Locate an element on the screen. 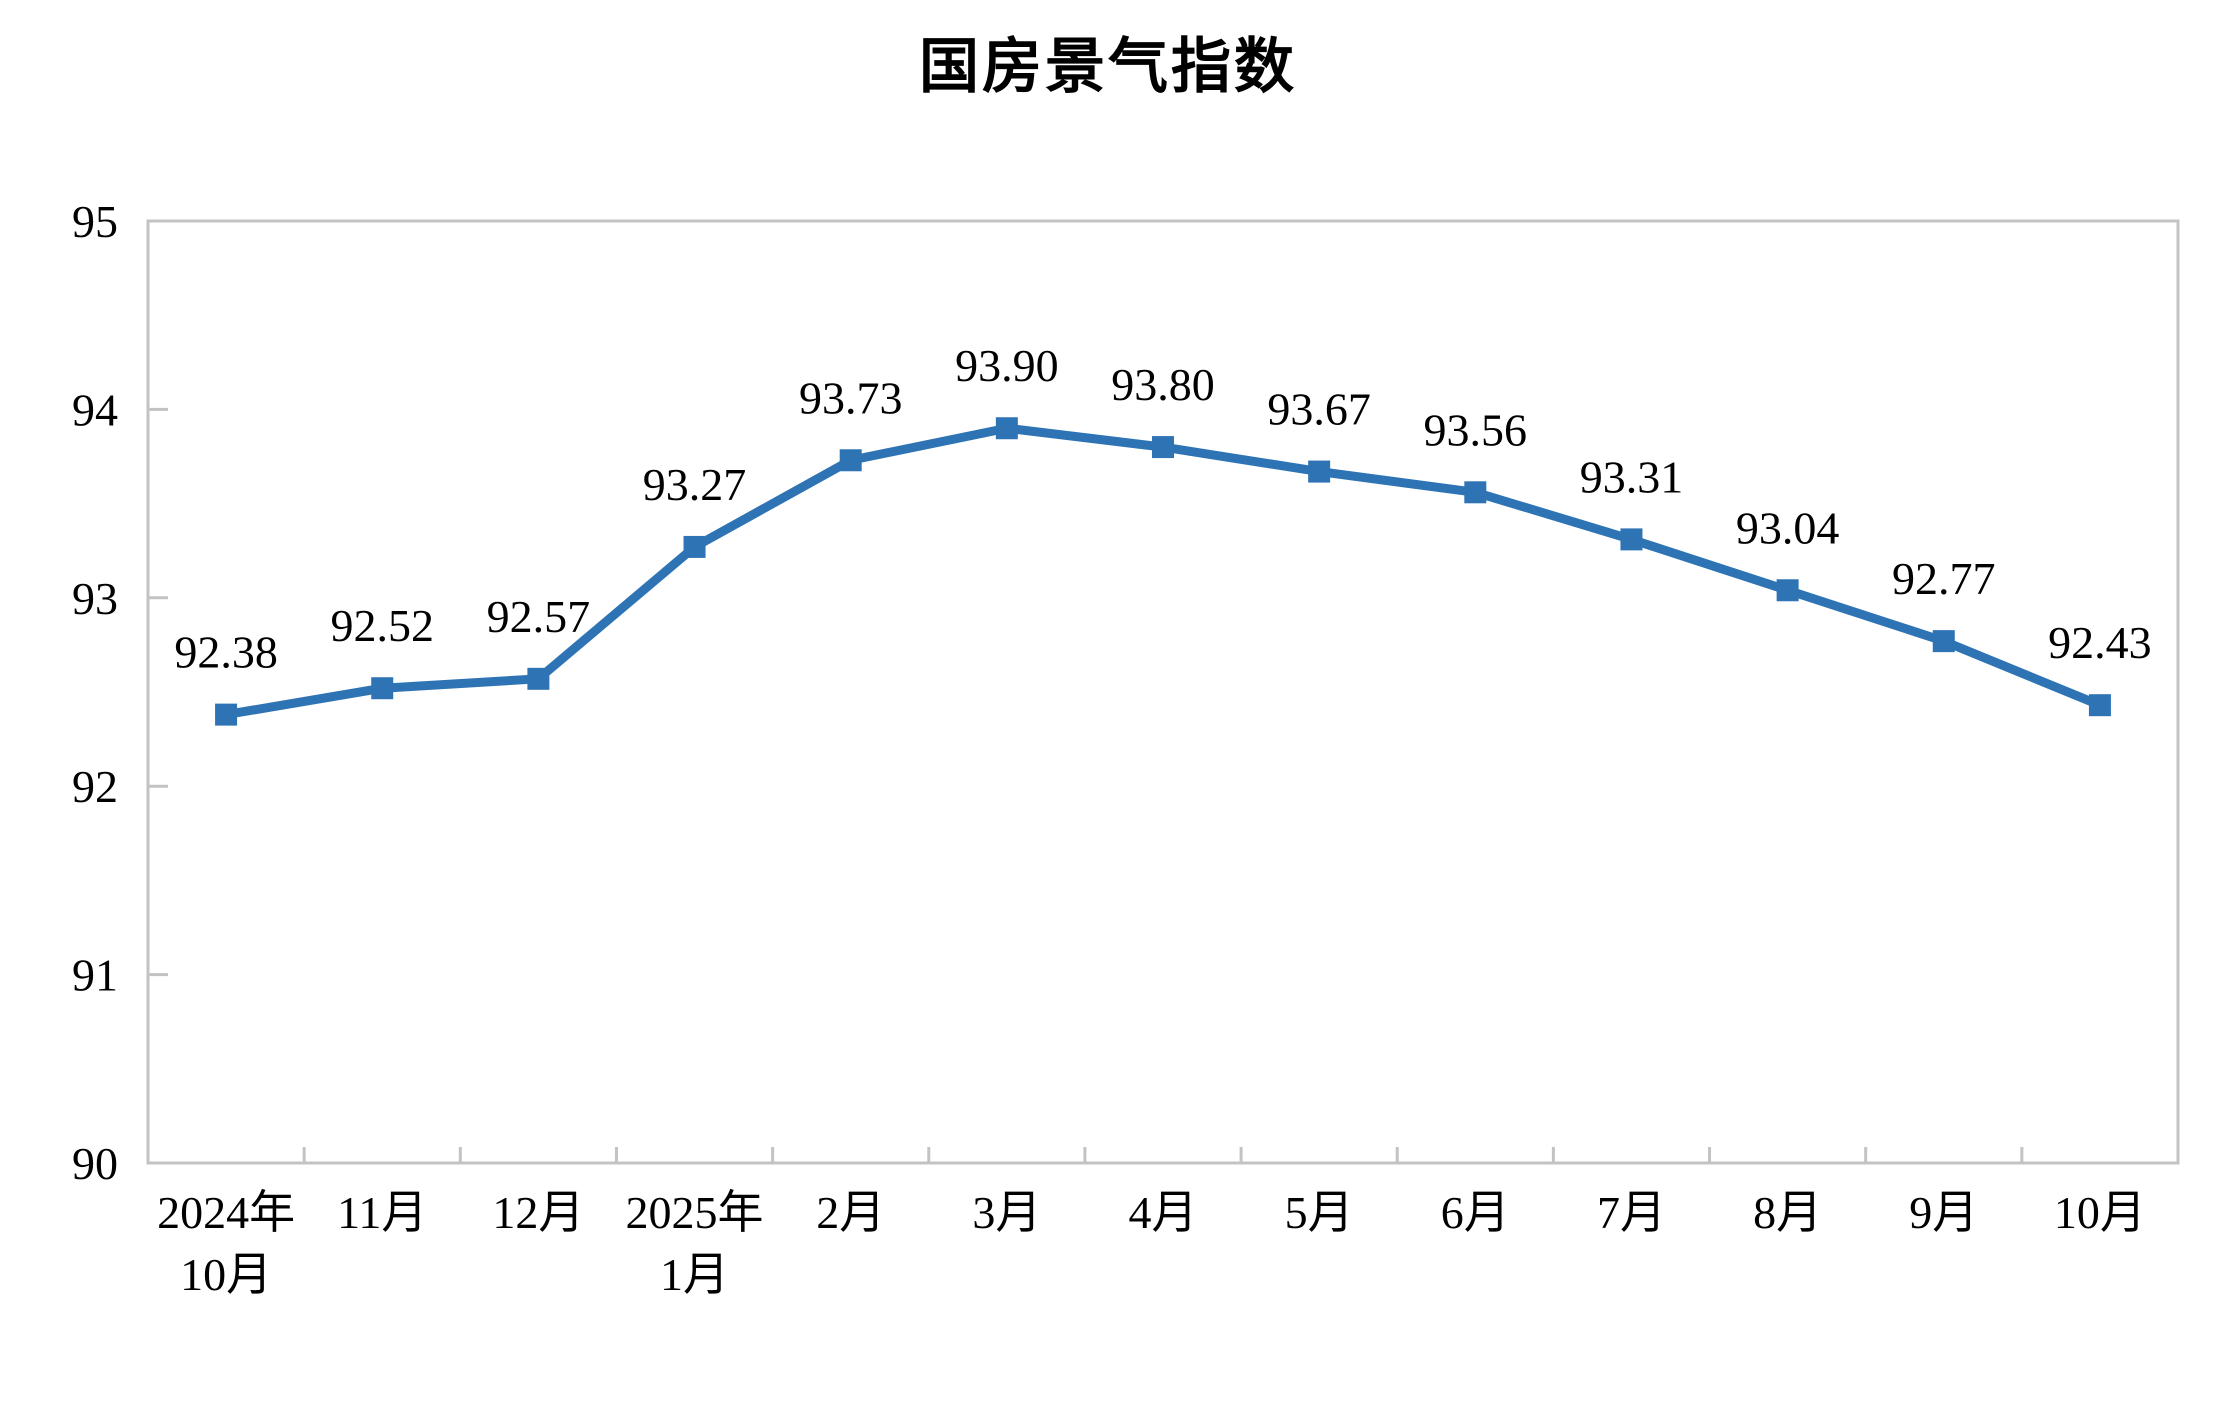  data-point-label: 92.57 is located at coordinates (539, 616).